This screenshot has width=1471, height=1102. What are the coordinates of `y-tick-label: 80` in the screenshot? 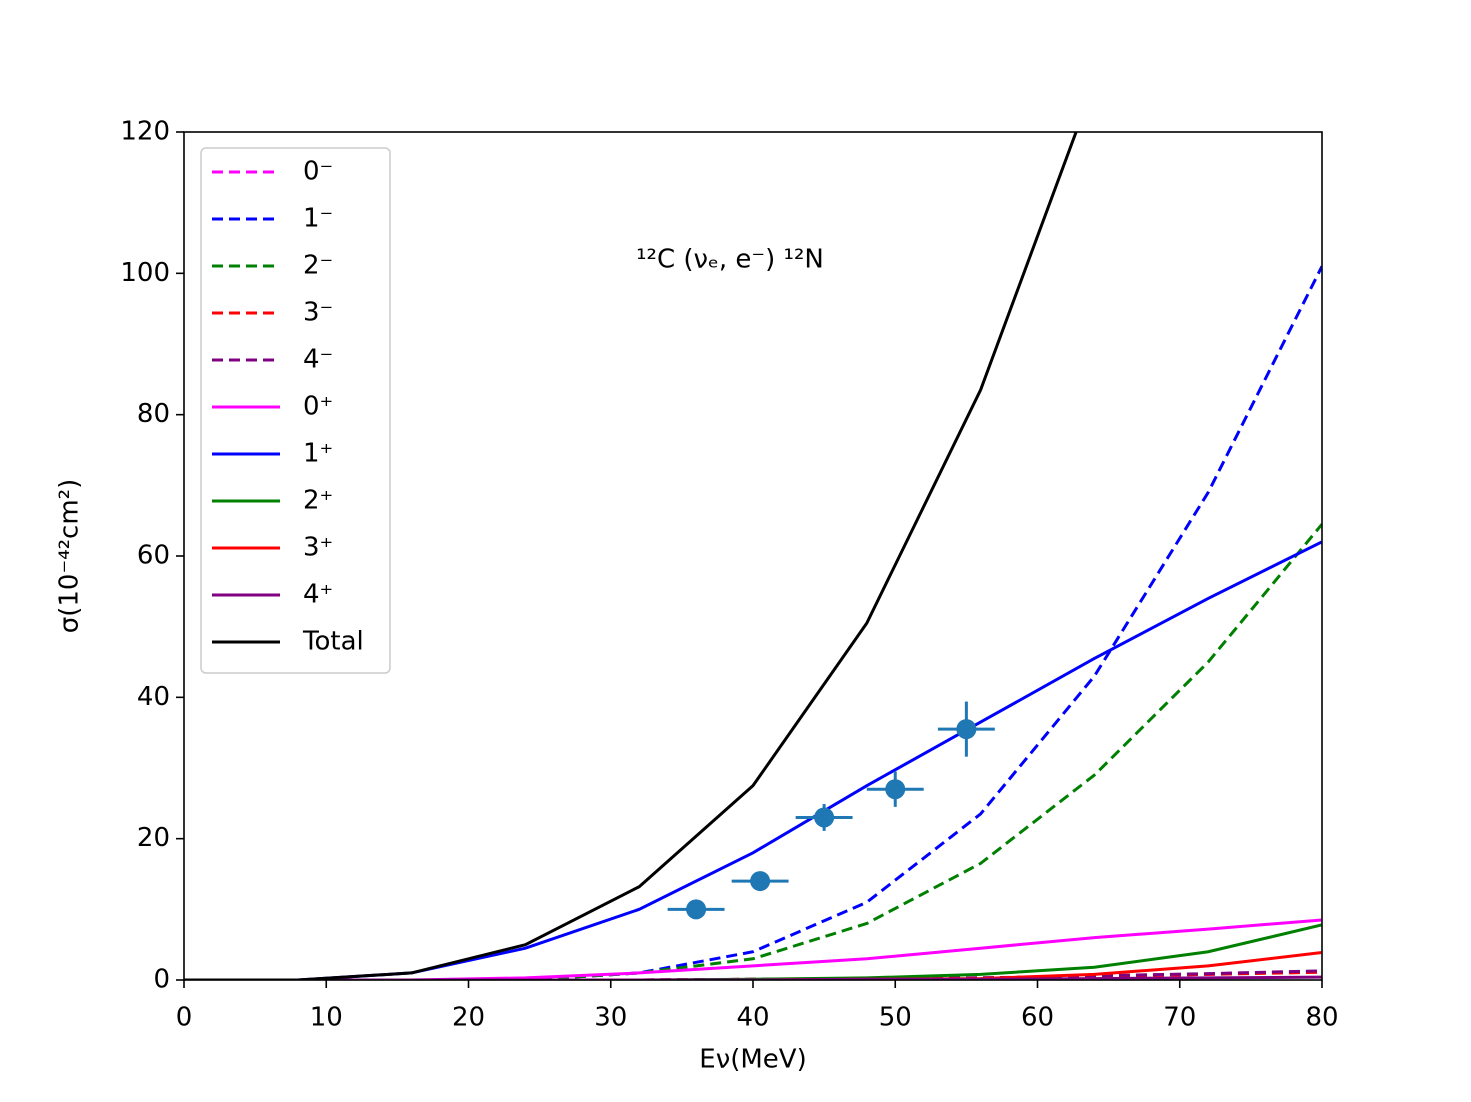 It's located at (153, 414).